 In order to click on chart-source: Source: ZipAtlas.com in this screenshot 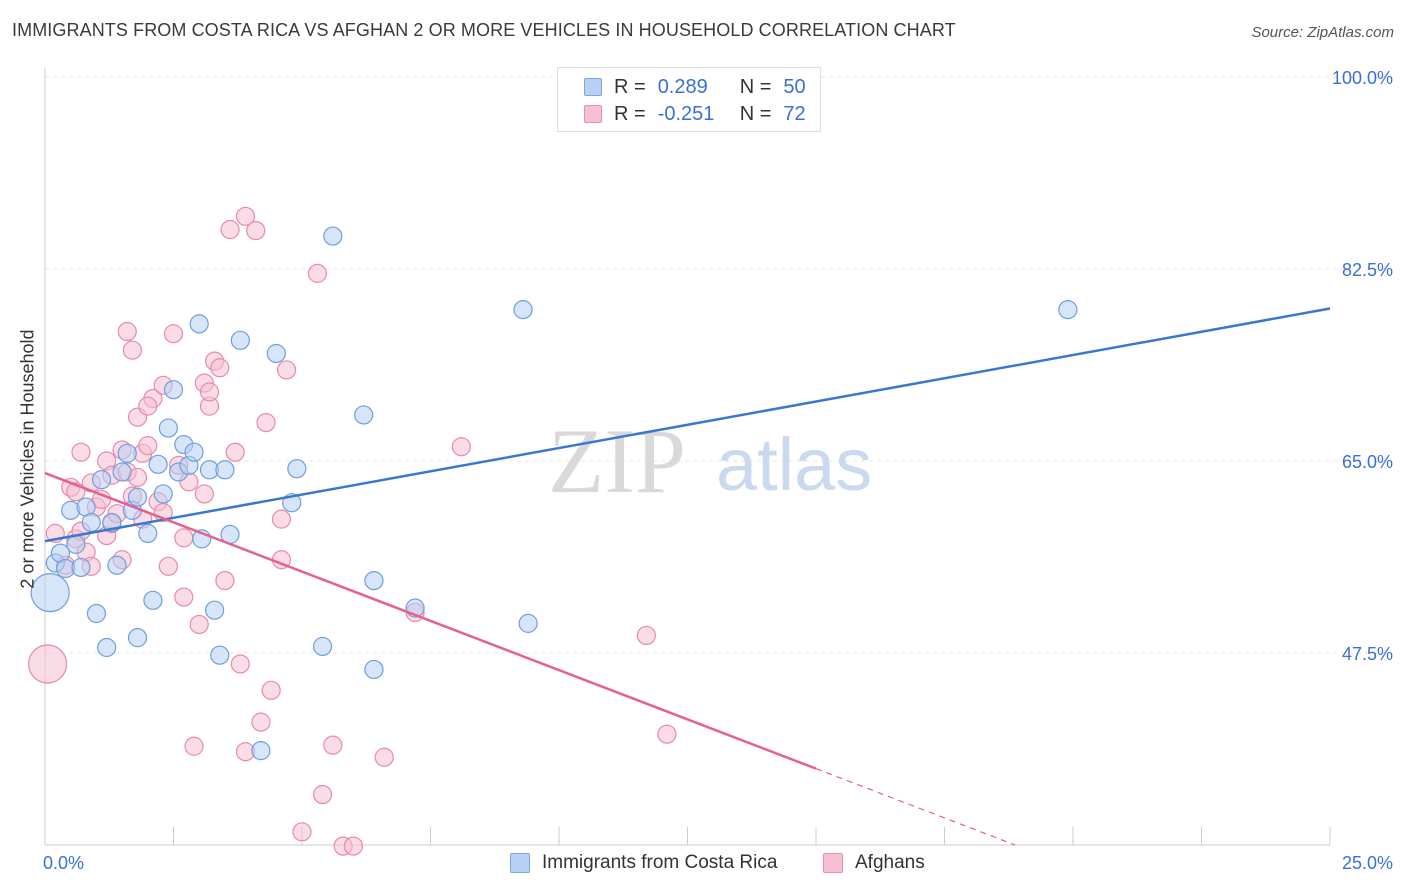, I will do `click(1322, 32)`.